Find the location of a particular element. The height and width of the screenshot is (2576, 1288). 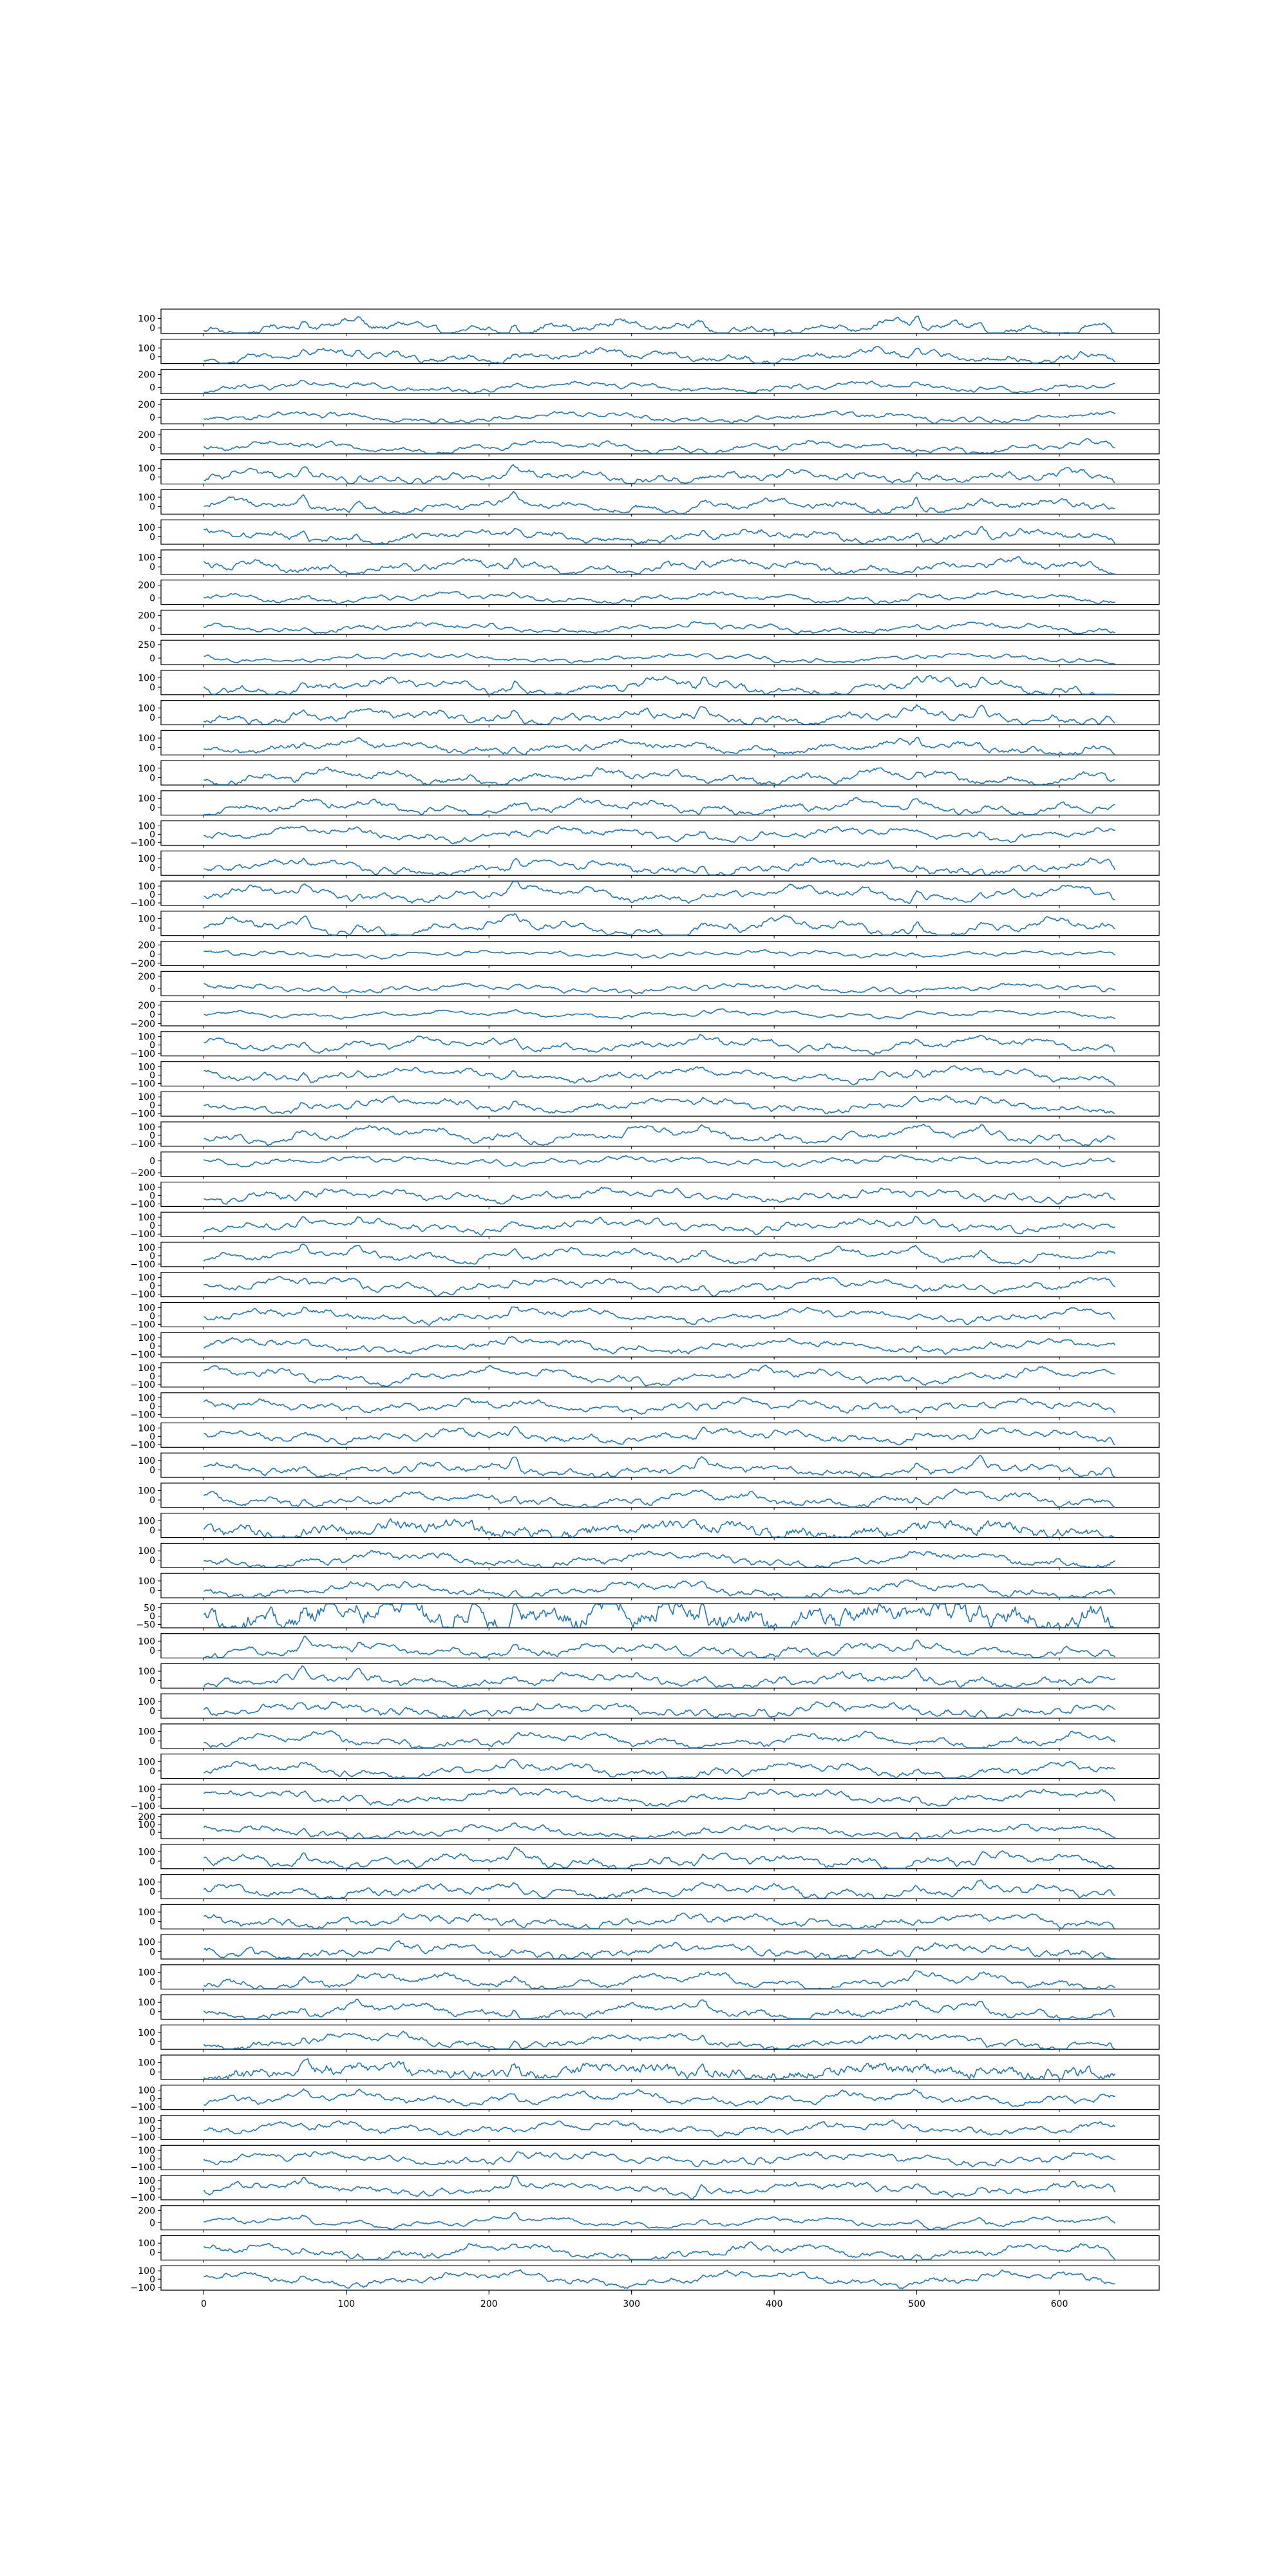

x-tick-label: 500 is located at coordinates (916, 2304).